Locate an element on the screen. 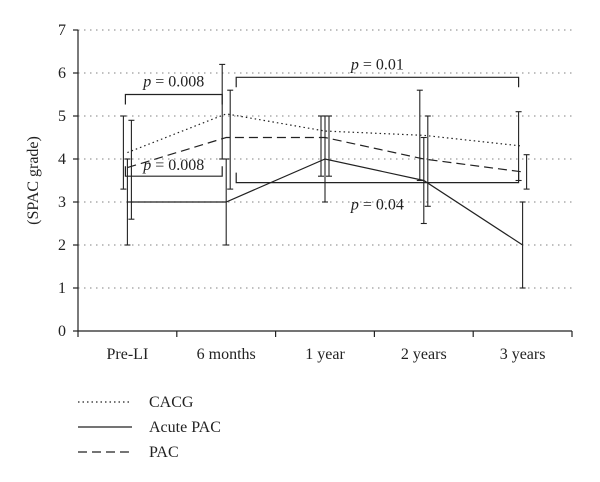  y-tick-label: 5 is located at coordinates (62, 116).